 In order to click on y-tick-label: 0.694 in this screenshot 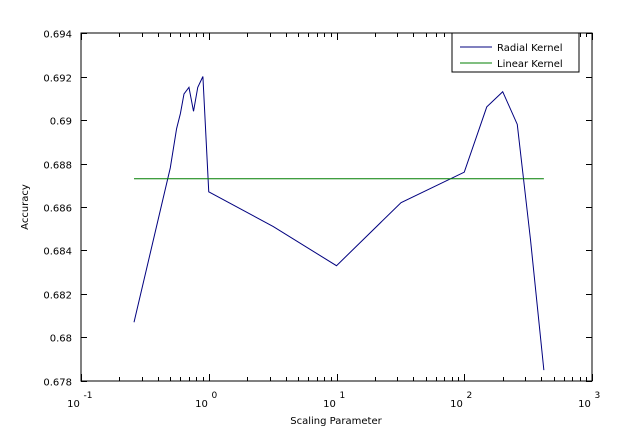, I will do `click(57, 35)`.